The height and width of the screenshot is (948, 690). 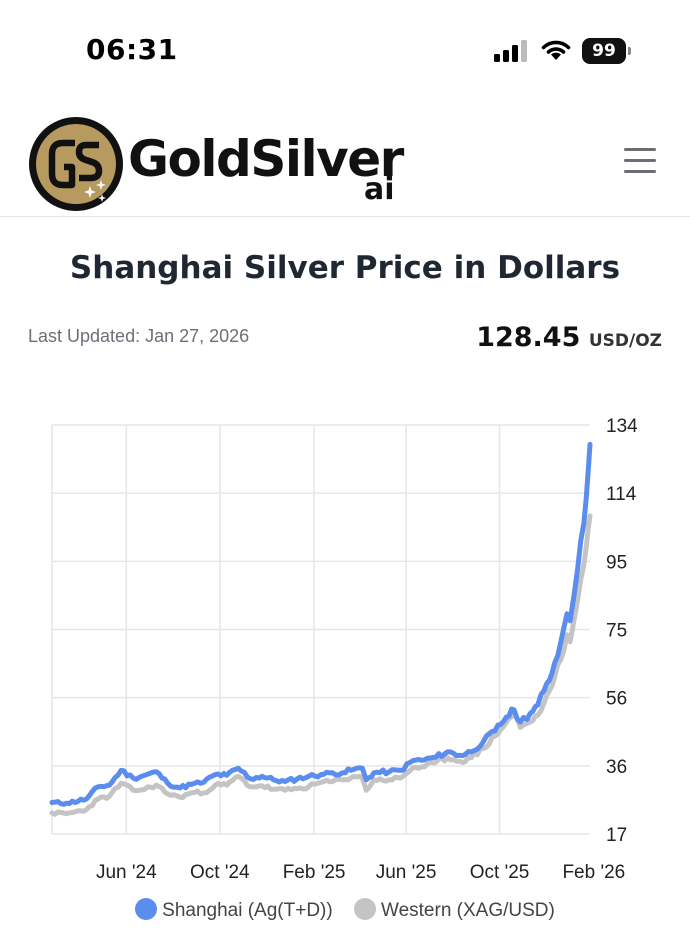 I want to click on battery-tip, so click(x=629, y=51).